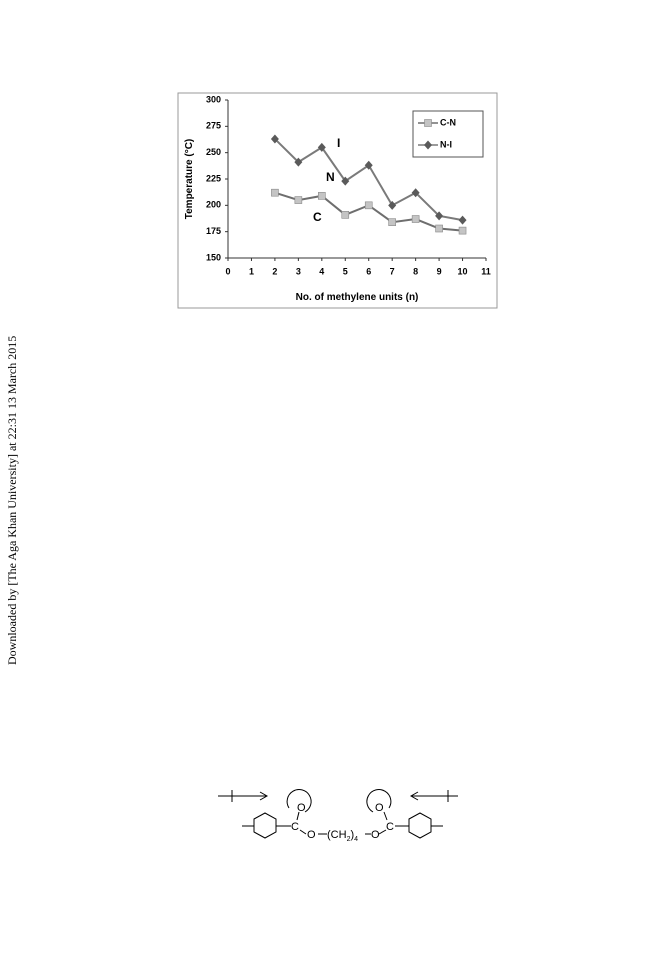 The image size is (672, 960). What do you see at coordinates (227, 271) in the screenshot?
I see `x-tick-label: 0` at bounding box center [227, 271].